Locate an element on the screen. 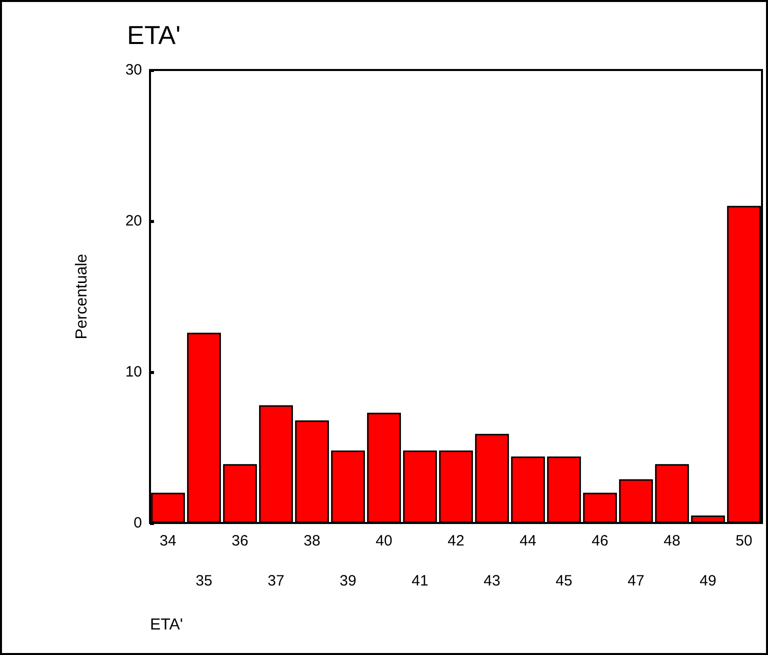 The height and width of the screenshot is (655, 768). y-tick-label: 30 is located at coordinates (133, 70).